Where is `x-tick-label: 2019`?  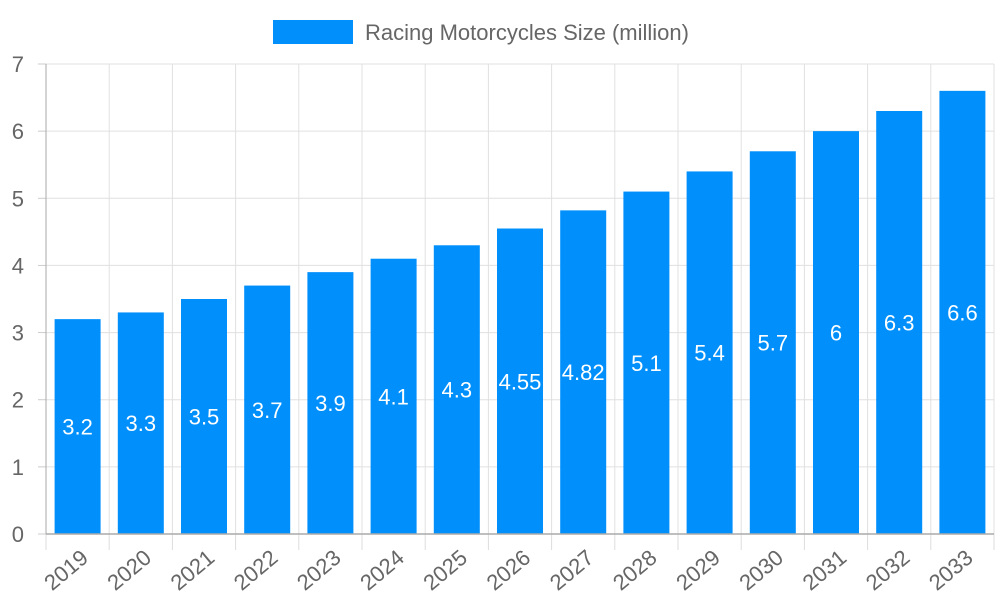
x-tick-label: 2019 is located at coordinates (66, 570).